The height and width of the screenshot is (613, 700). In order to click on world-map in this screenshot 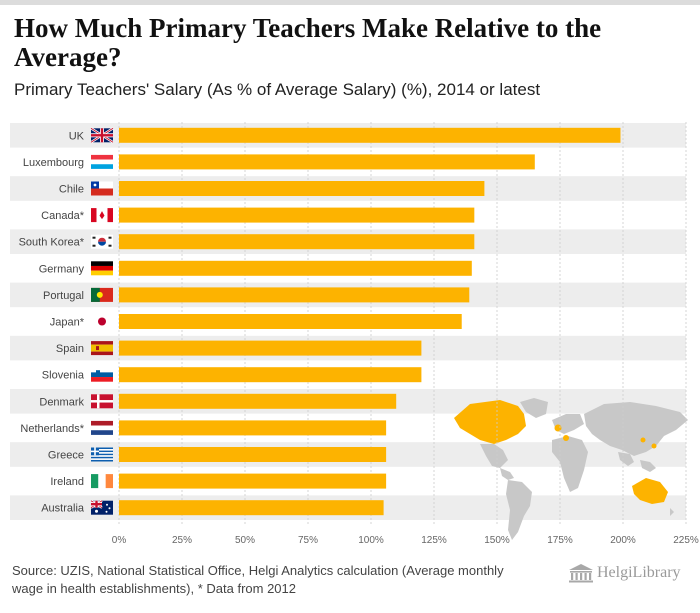, I will do `click(571, 469)`.